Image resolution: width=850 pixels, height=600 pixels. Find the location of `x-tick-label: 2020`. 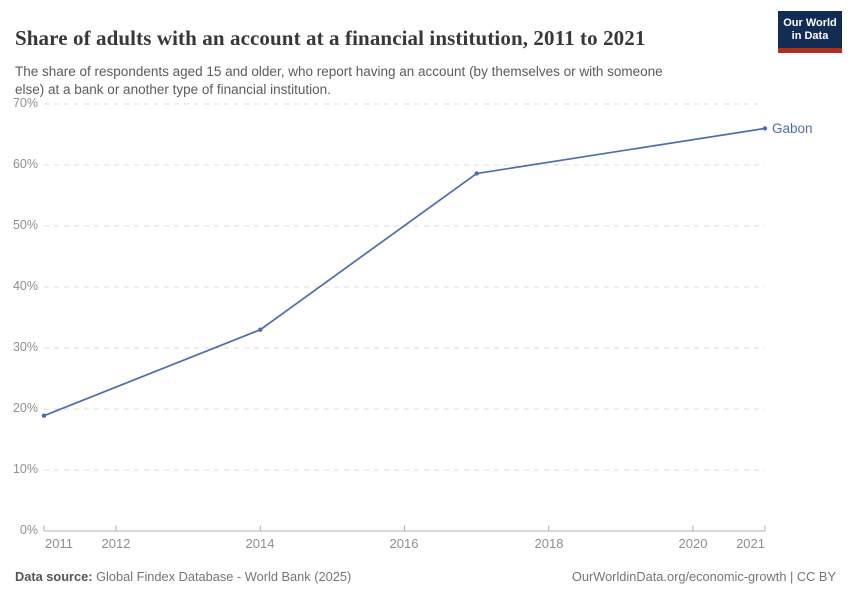

x-tick-label: 2020 is located at coordinates (693, 543).